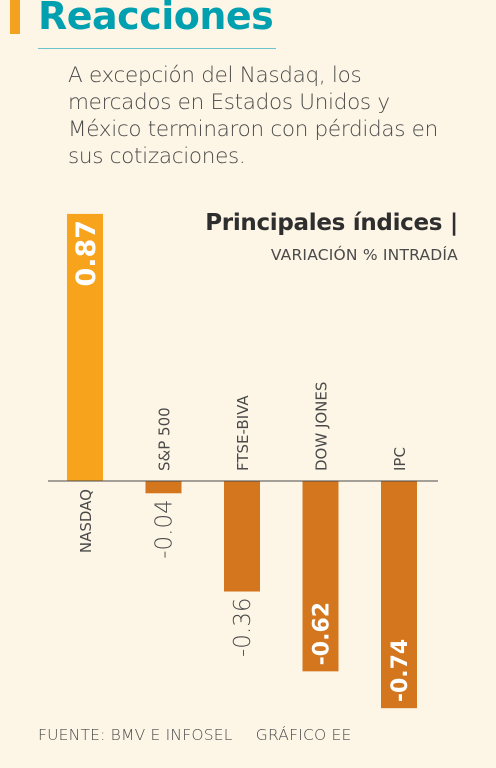 The width and height of the screenshot is (496, 768). What do you see at coordinates (400, 670) in the screenshot?
I see `value-label-ipc: -0.74` at bounding box center [400, 670].